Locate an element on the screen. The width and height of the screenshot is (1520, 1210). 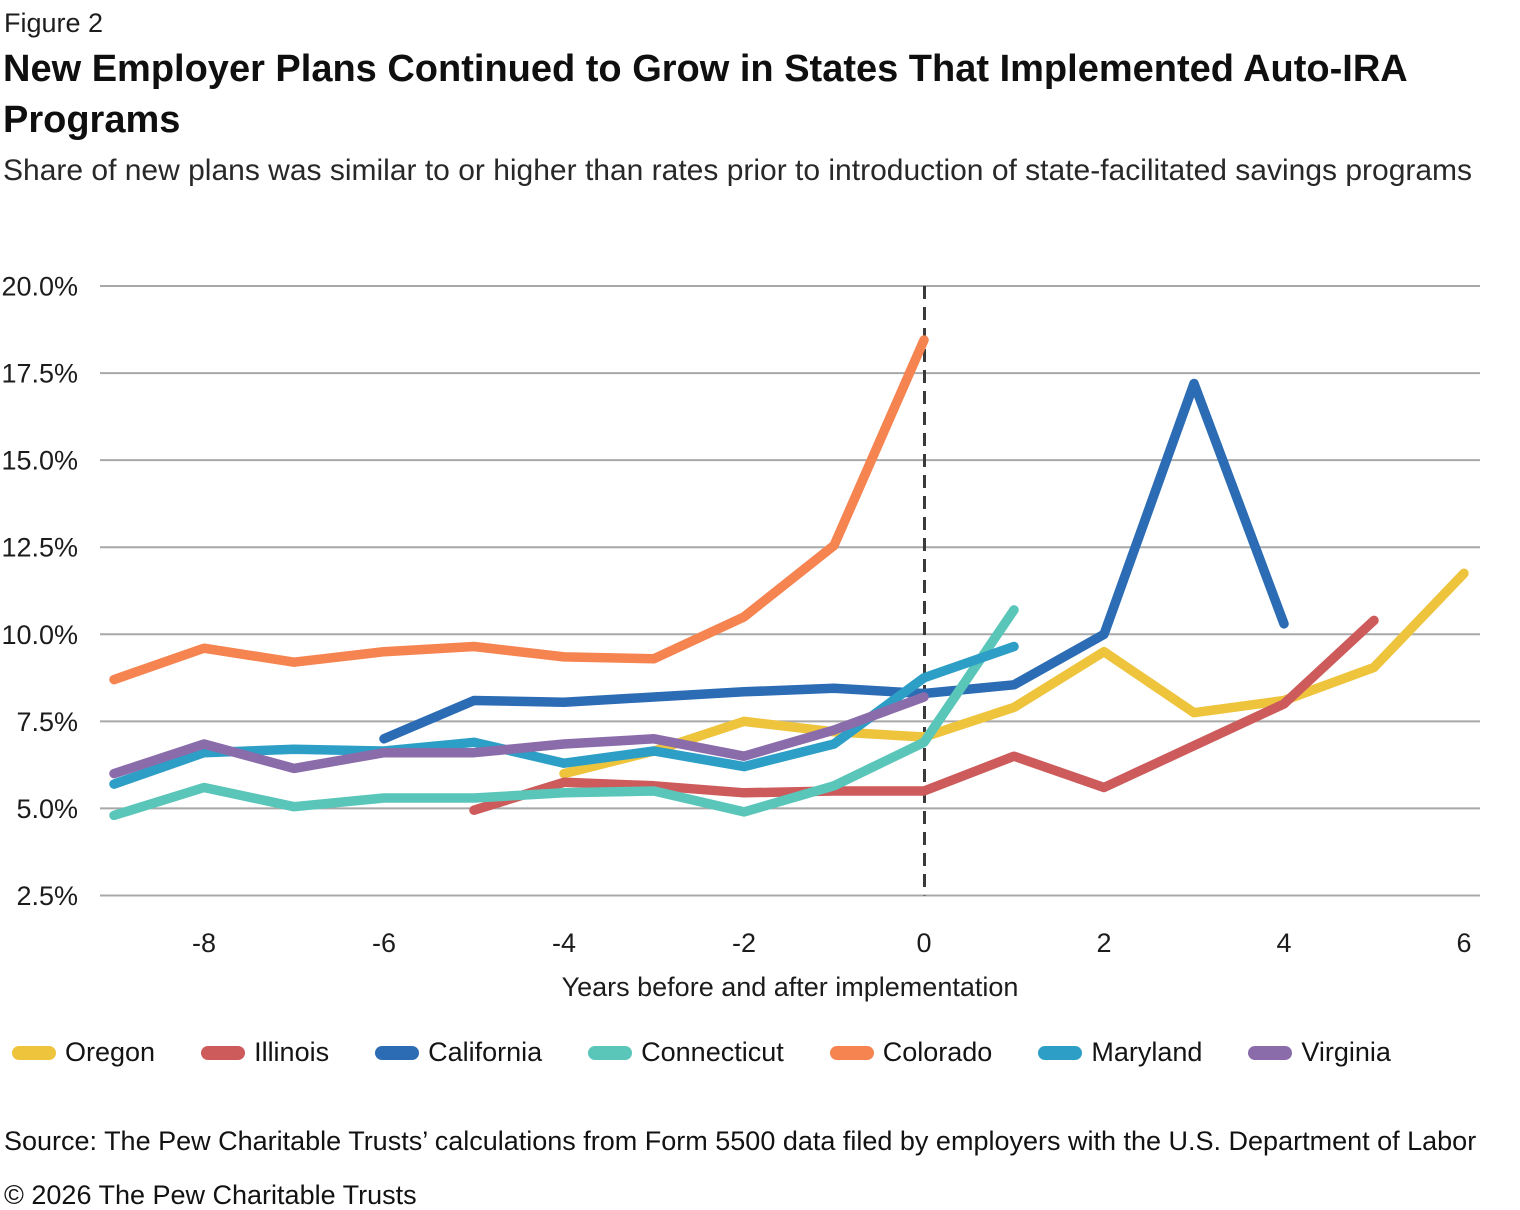
series-line-connecticut is located at coordinates (564, 713).